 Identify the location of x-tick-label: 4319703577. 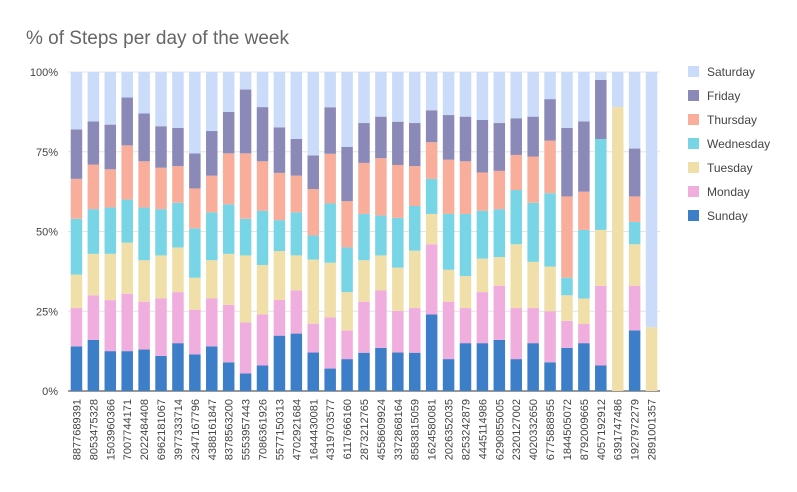
(331, 429).